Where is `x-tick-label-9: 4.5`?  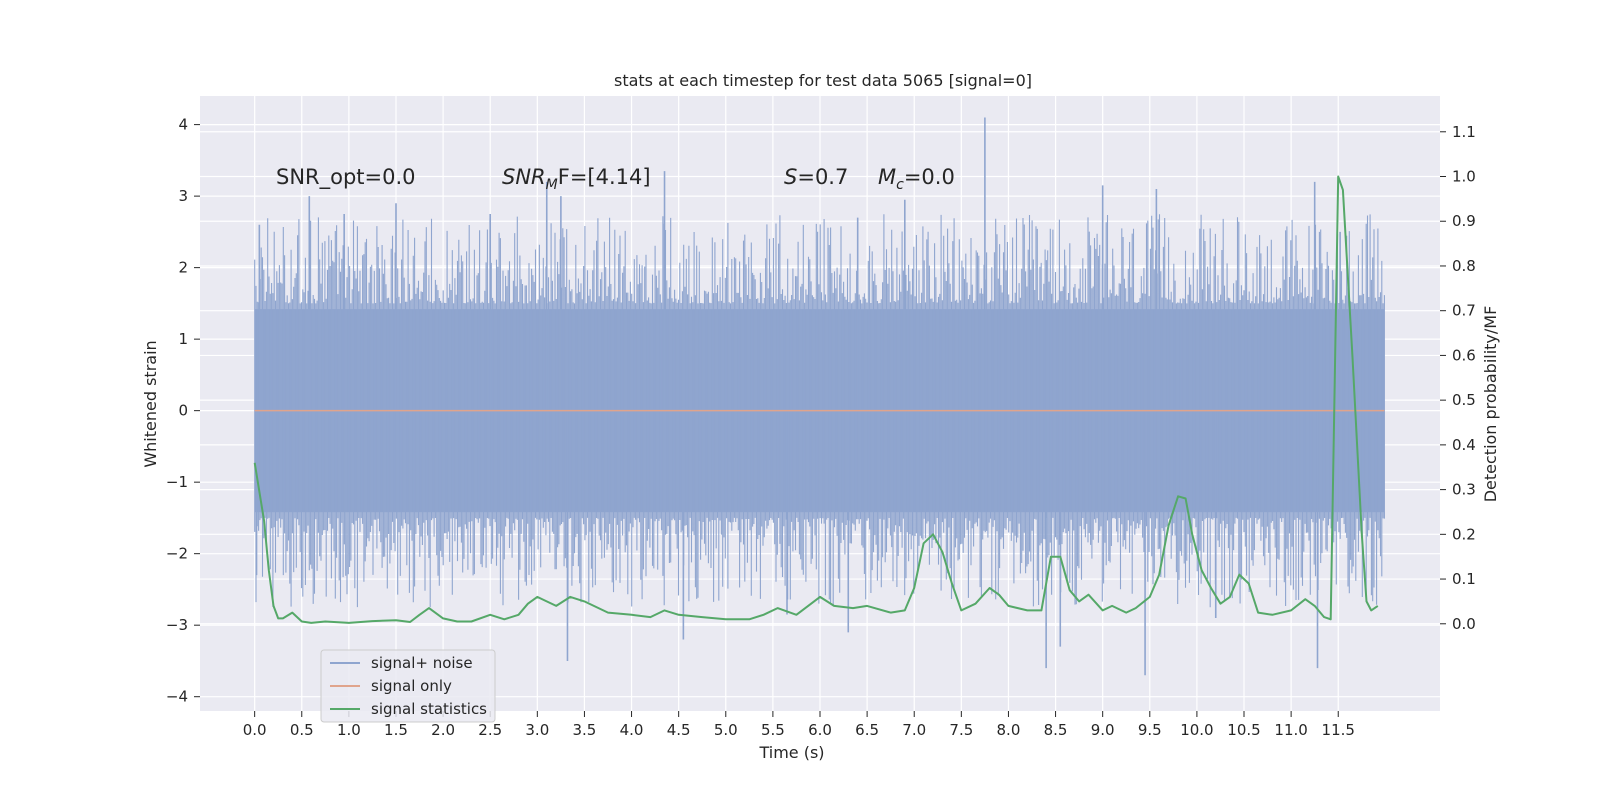 x-tick-label-9: 4.5 is located at coordinates (679, 730).